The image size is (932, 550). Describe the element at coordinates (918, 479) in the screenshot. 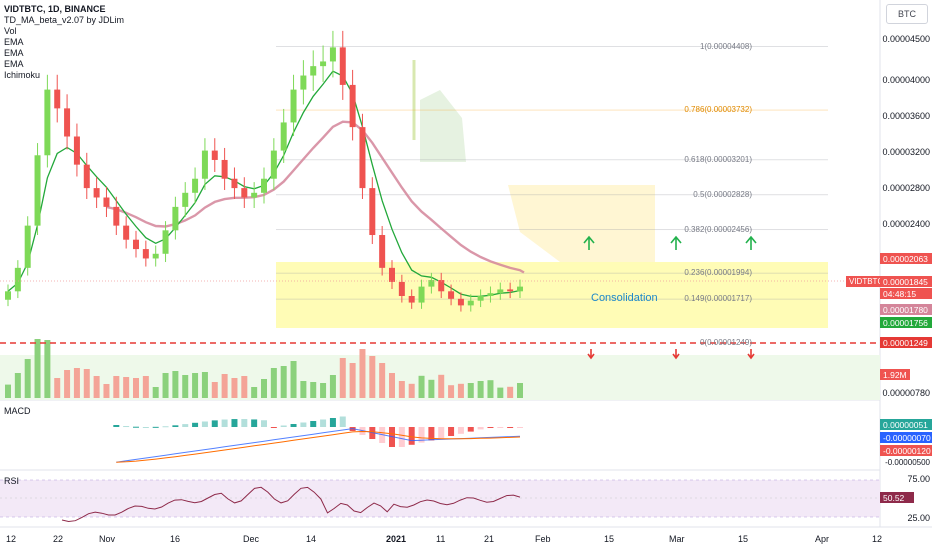

I see `rsi-axis-label: 75.00` at that location.